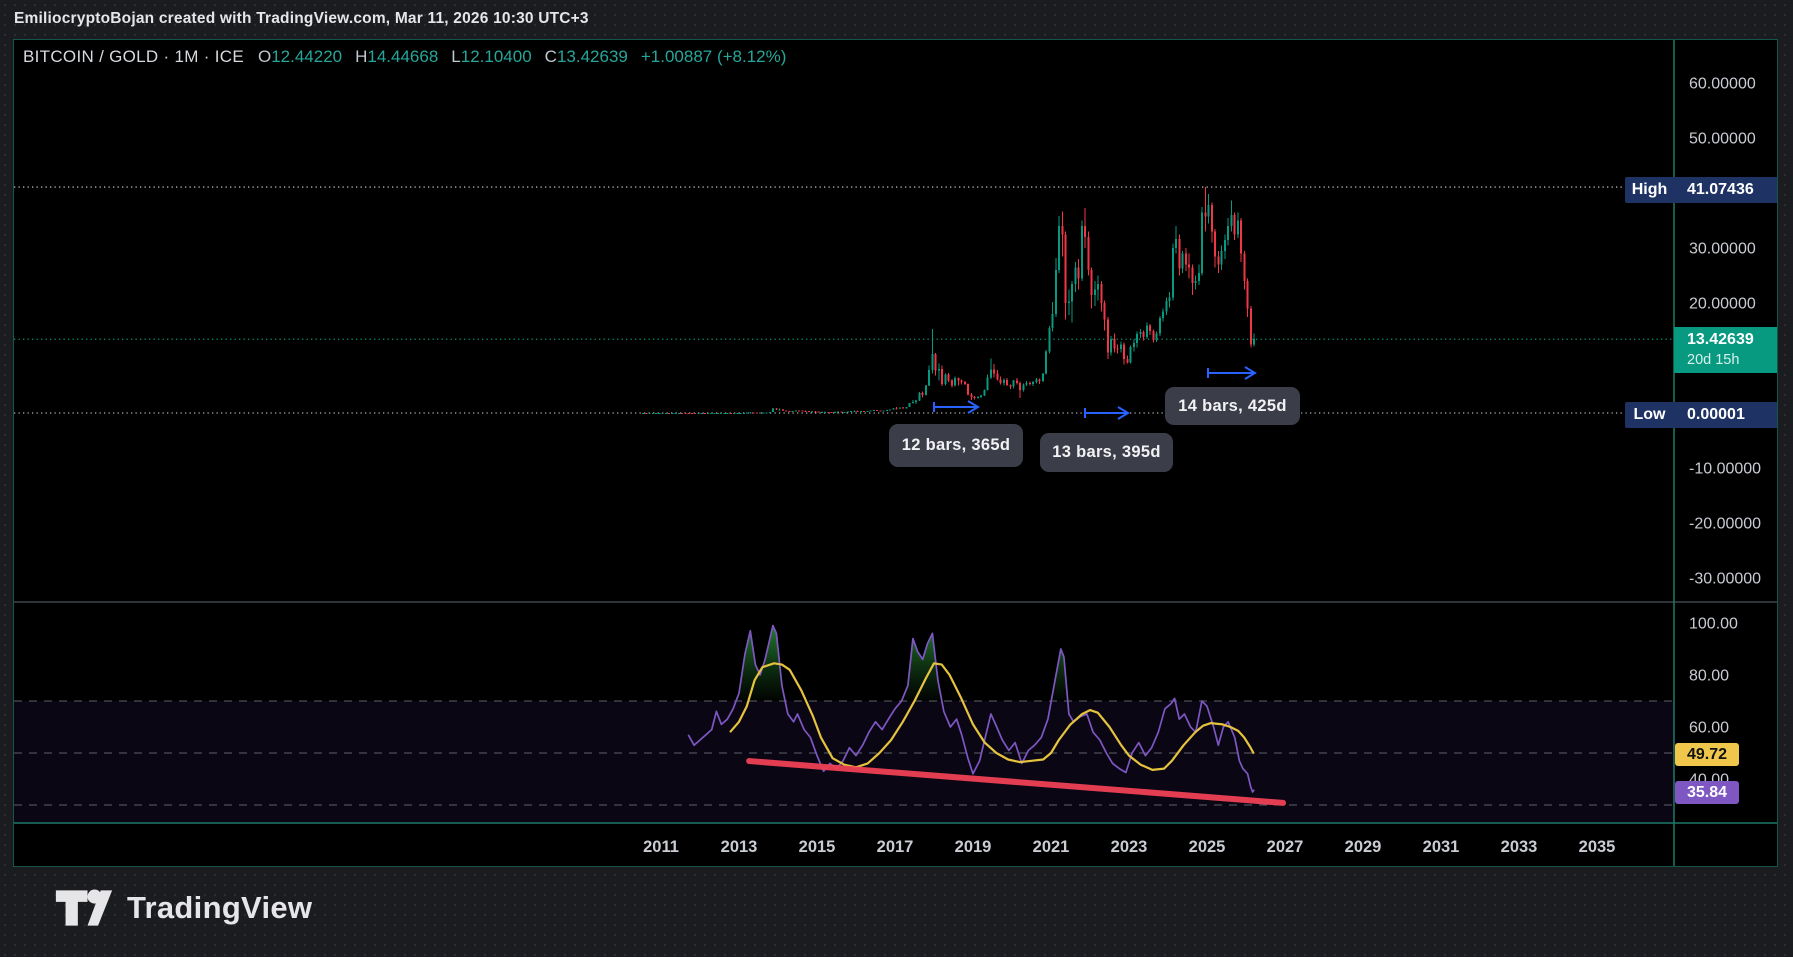 The image size is (1793, 957). What do you see at coordinates (1207, 847) in the screenshot?
I see `year-tick-label: 2025` at bounding box center [1207, 847].